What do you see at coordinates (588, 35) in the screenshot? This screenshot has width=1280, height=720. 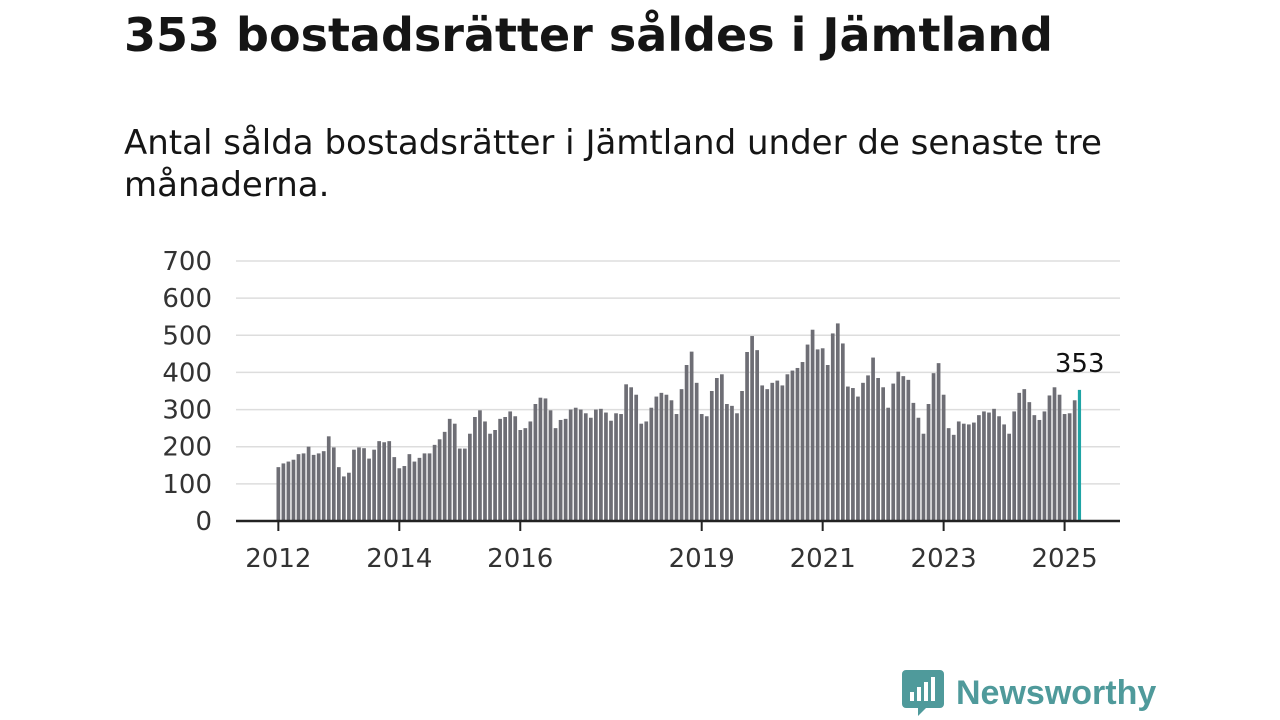 I see `chart-title: 353 bostadsrätter såldes i Jämtland` at bounding box center [588, 35].